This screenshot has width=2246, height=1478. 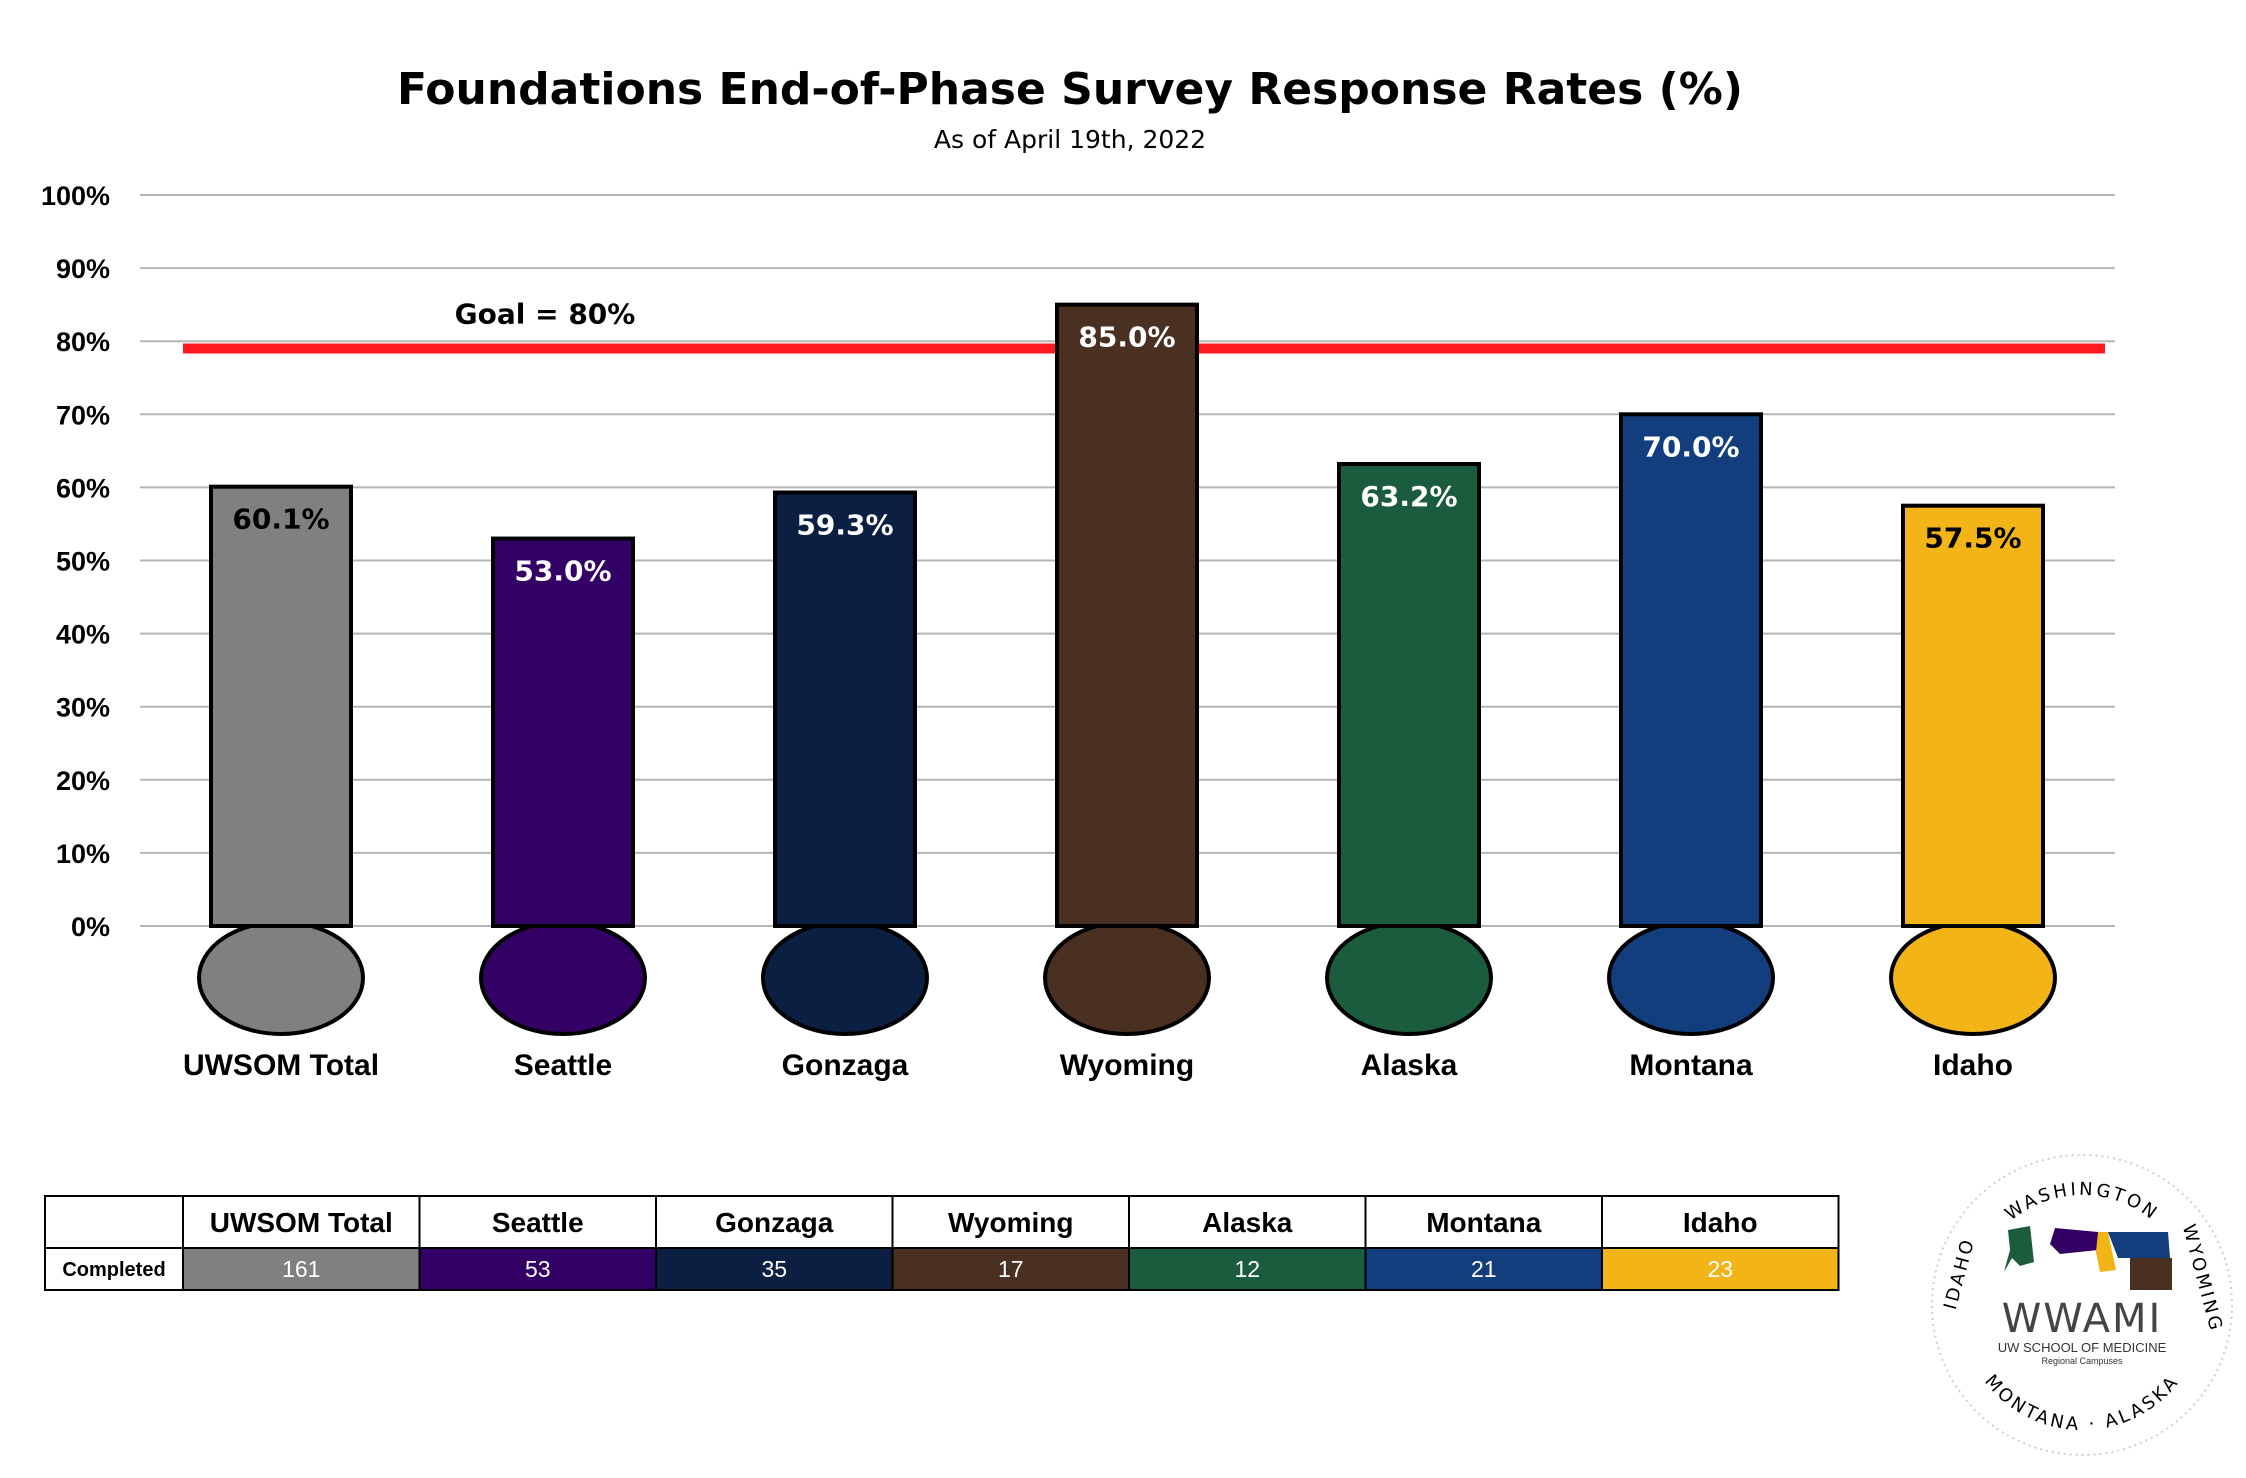 I want to click on category-label: Montana, so click(x=1691, y=1065).